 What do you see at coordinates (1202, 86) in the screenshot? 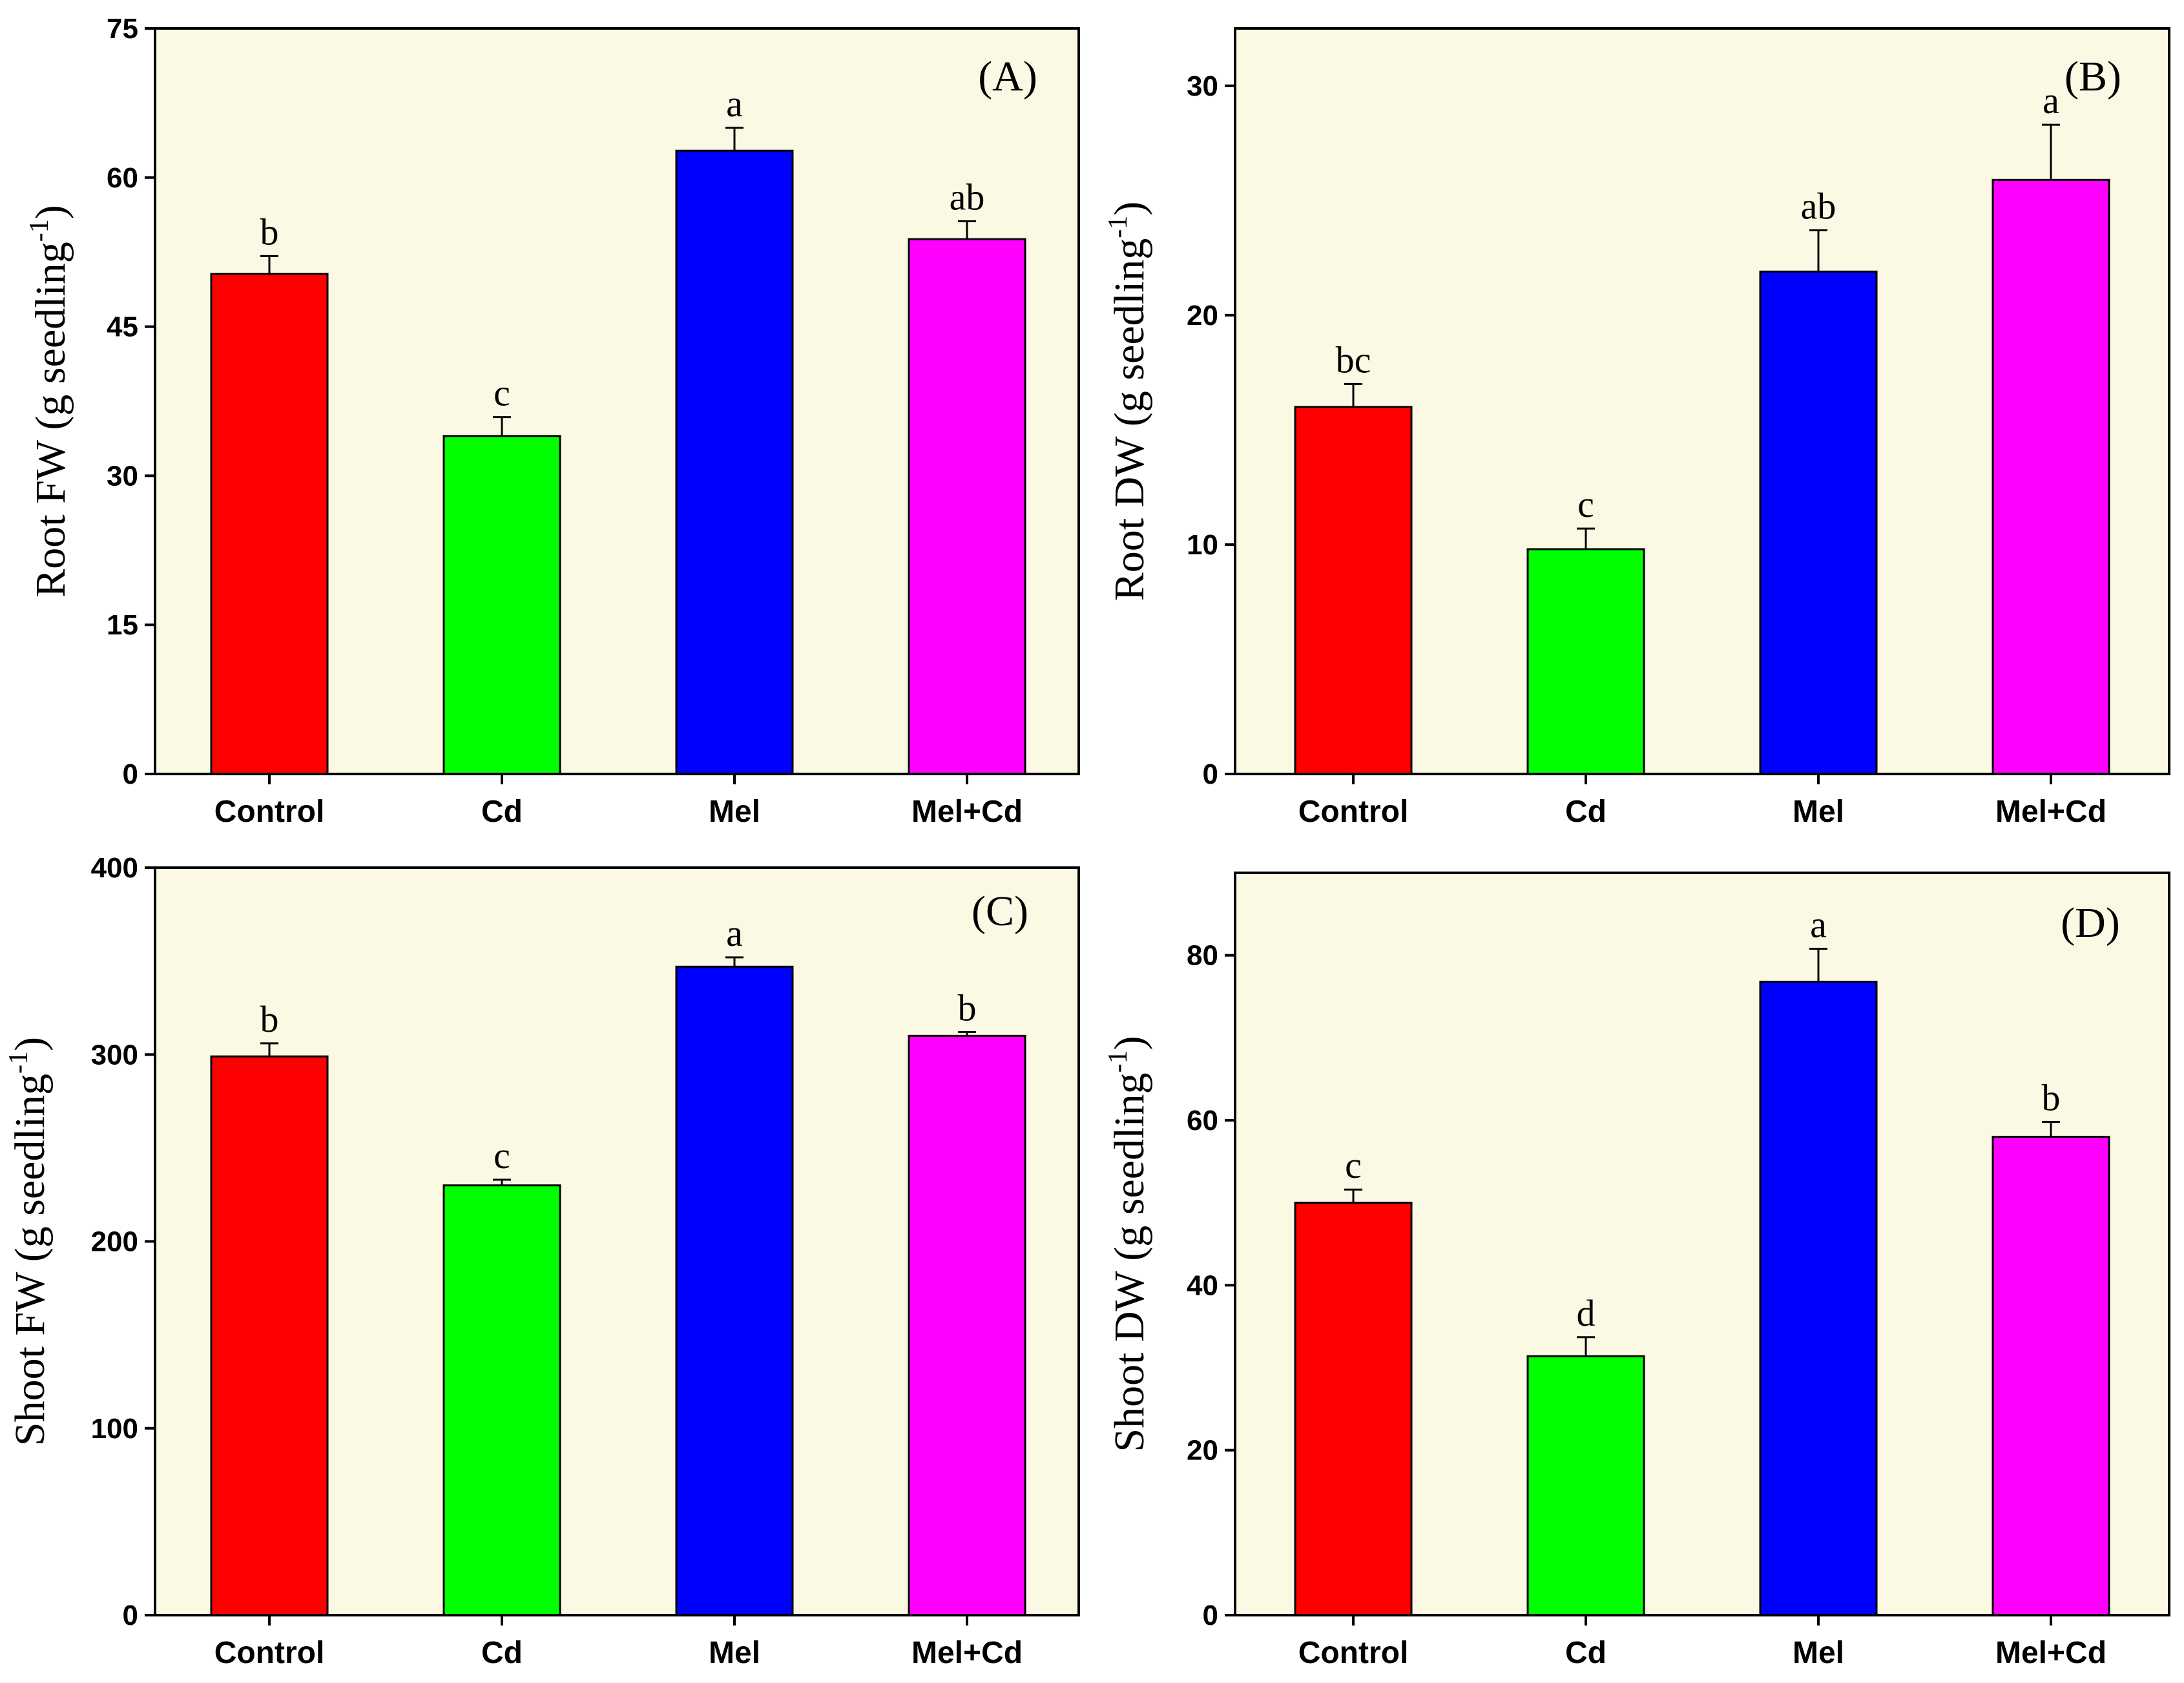
I see `panel-b-y-tick-label: 30` at bounding box center [1202, 86].